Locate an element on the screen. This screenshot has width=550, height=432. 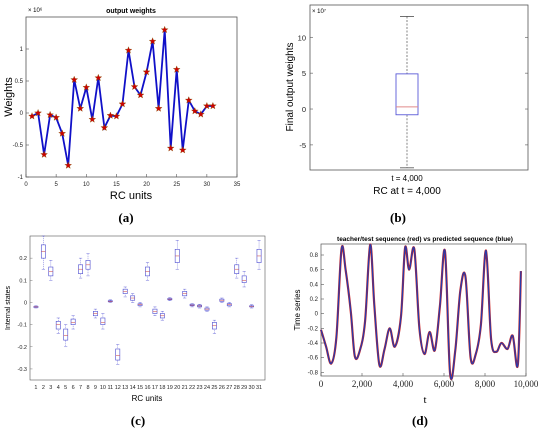
panel-a-xtick-label: 5 is located at coordinates (56, 185).